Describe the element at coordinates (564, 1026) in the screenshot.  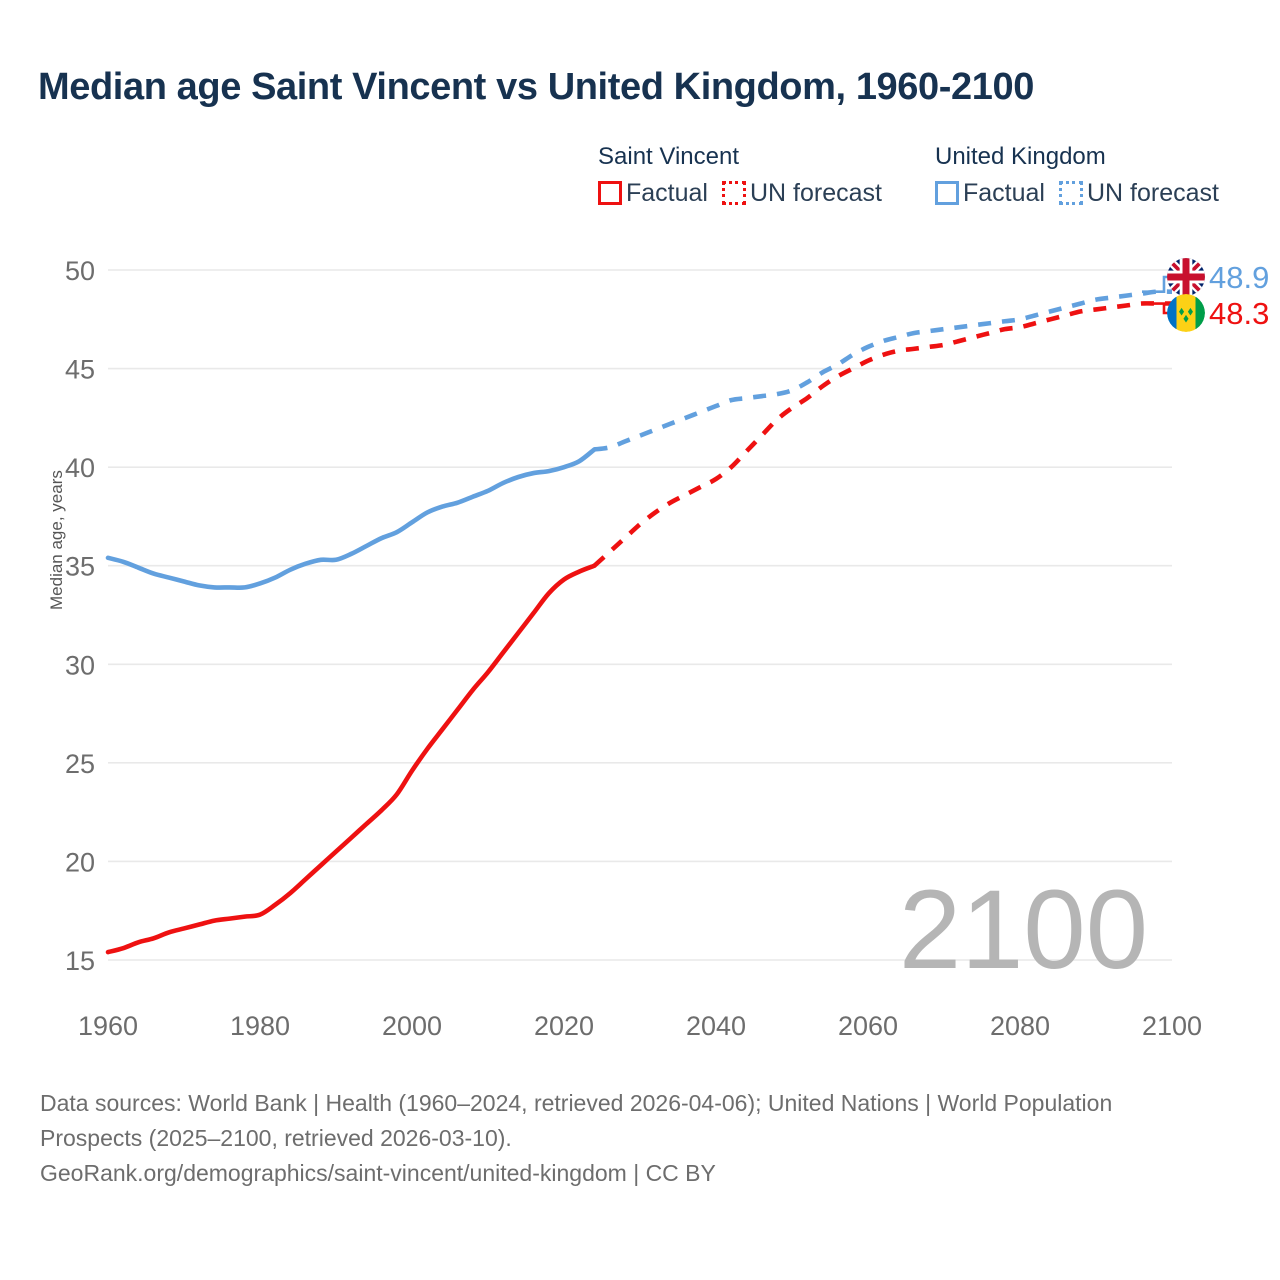
I see `x-axis-tick: 2020` at that location.